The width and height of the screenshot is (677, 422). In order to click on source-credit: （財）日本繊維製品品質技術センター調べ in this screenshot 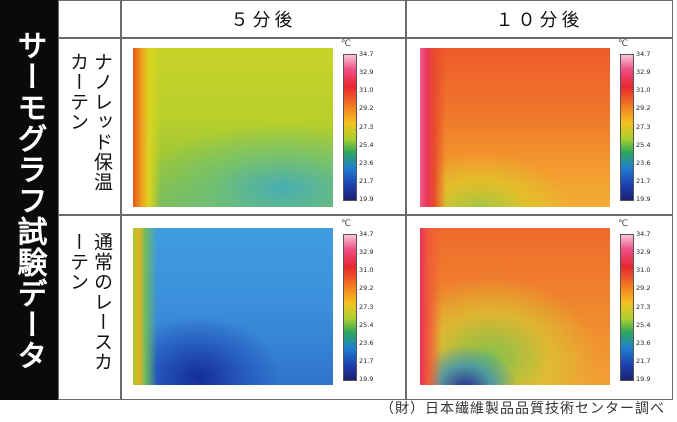, I will do `click(522, 409)`.